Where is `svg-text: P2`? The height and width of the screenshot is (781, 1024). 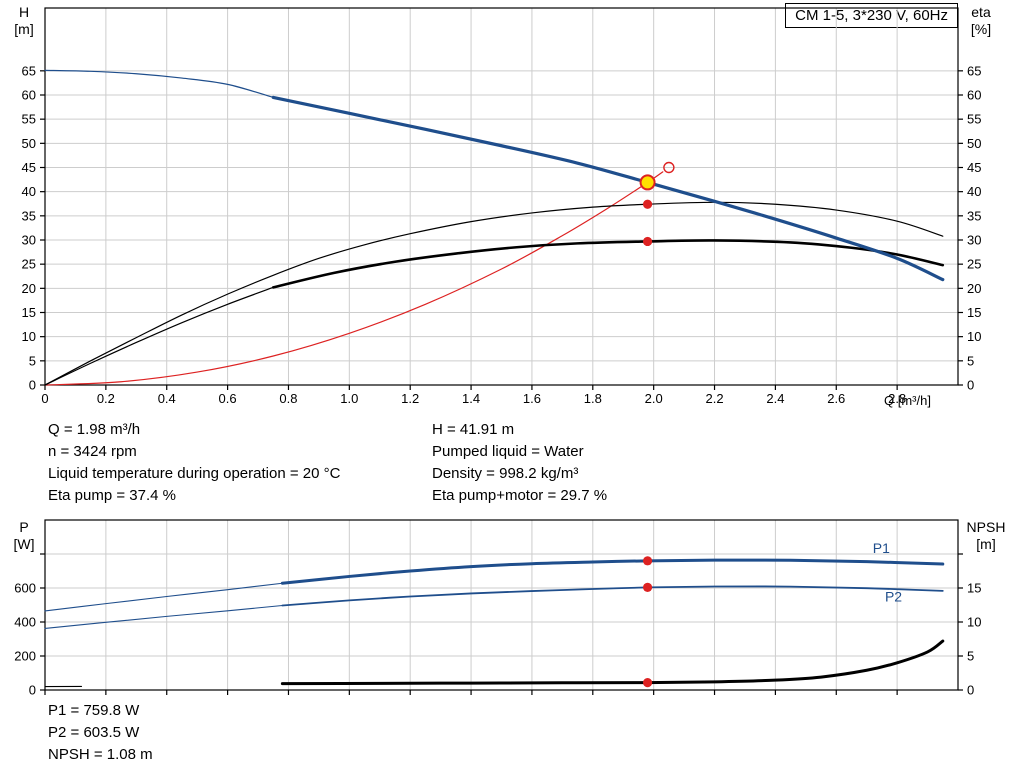 svg-text: P2 is located at coordinates (893, 597).